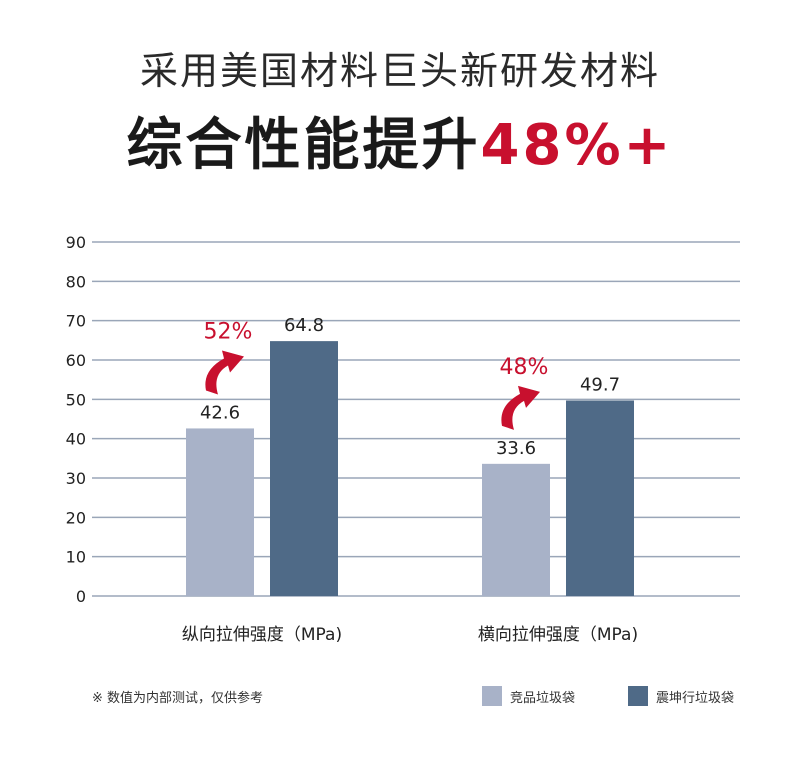  What do you see at coordinates (492, 696) in the screenshot?
I see `legend-swatch-competitor` at bounding box center [492, 696].